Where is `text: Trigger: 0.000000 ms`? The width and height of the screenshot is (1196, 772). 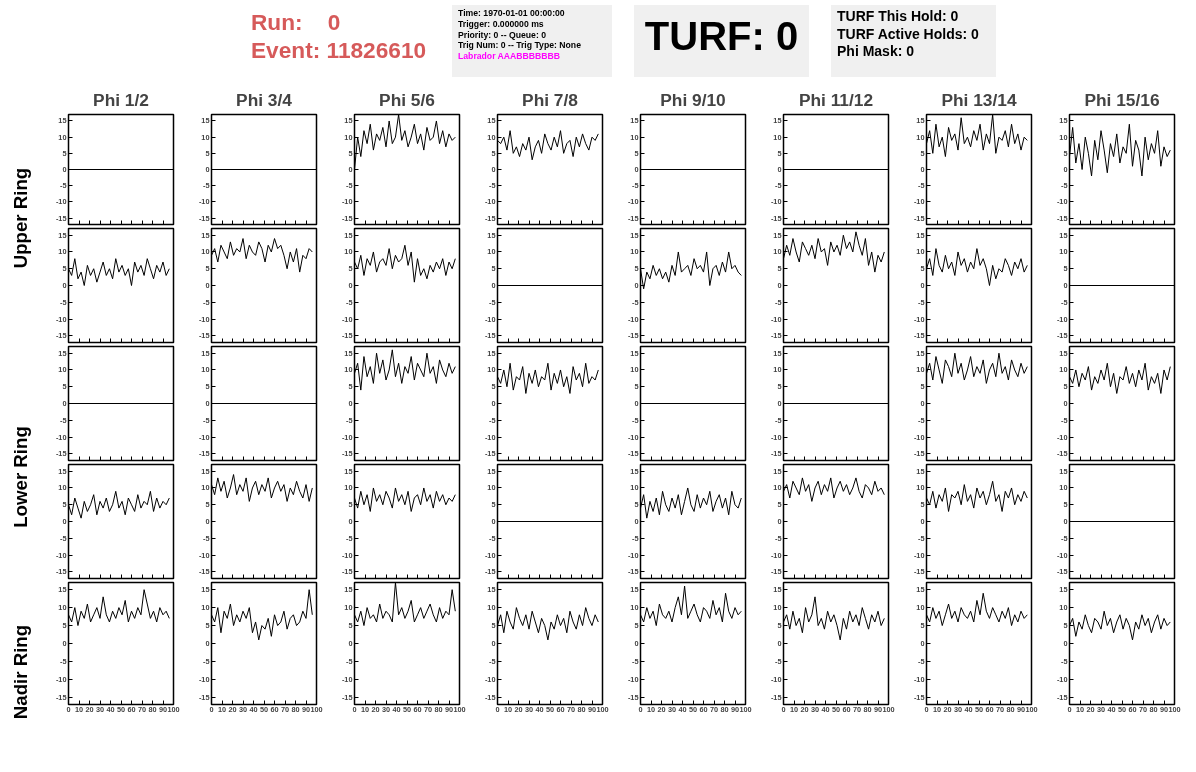
text: Trigger: 0.000000 ms is located at coordinates (501, 24).